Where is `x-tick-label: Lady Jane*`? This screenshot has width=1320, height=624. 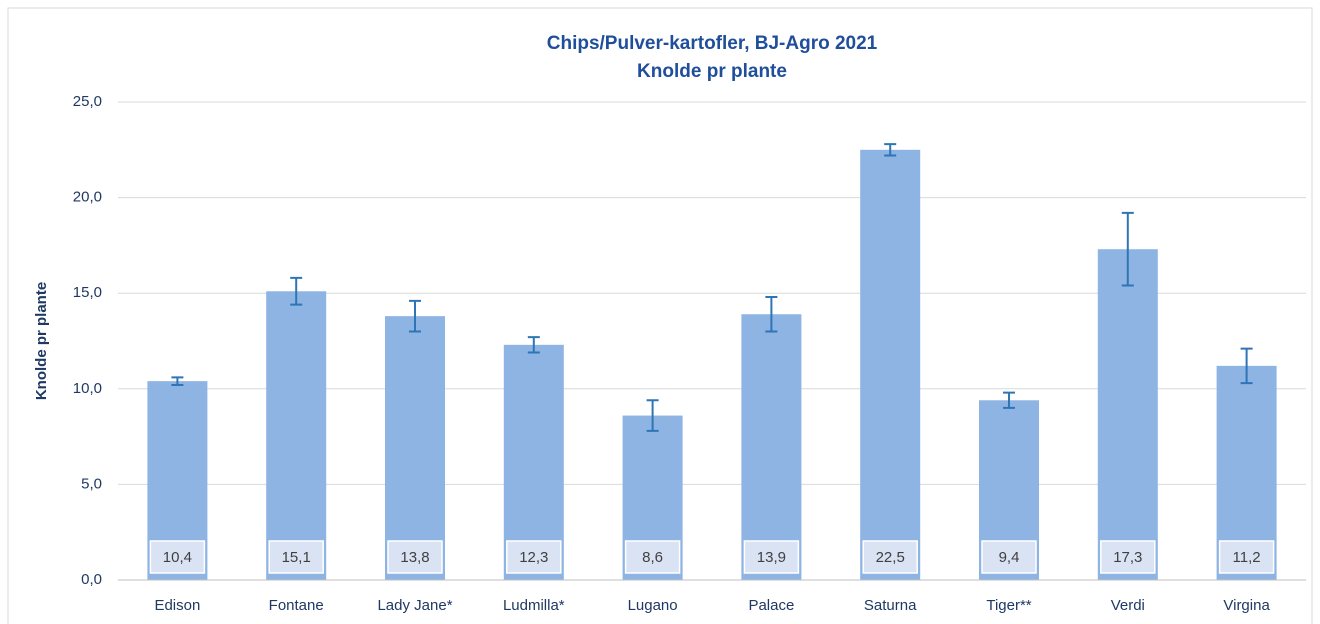
x-tick-label: Lady Jane* is located at coordinates (414, 605).